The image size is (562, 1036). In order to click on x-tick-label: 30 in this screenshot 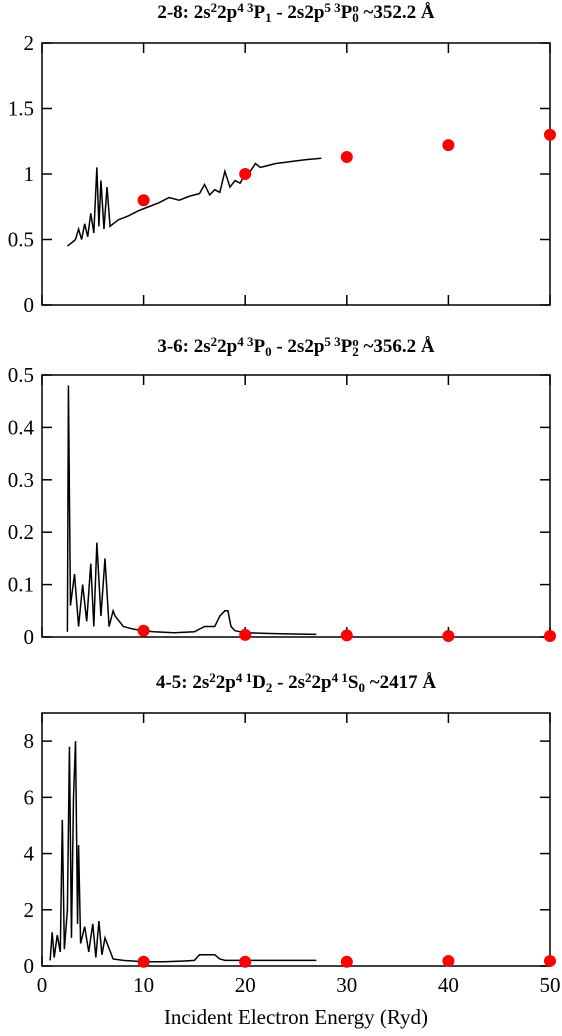, I will do `click(346, 985)`.